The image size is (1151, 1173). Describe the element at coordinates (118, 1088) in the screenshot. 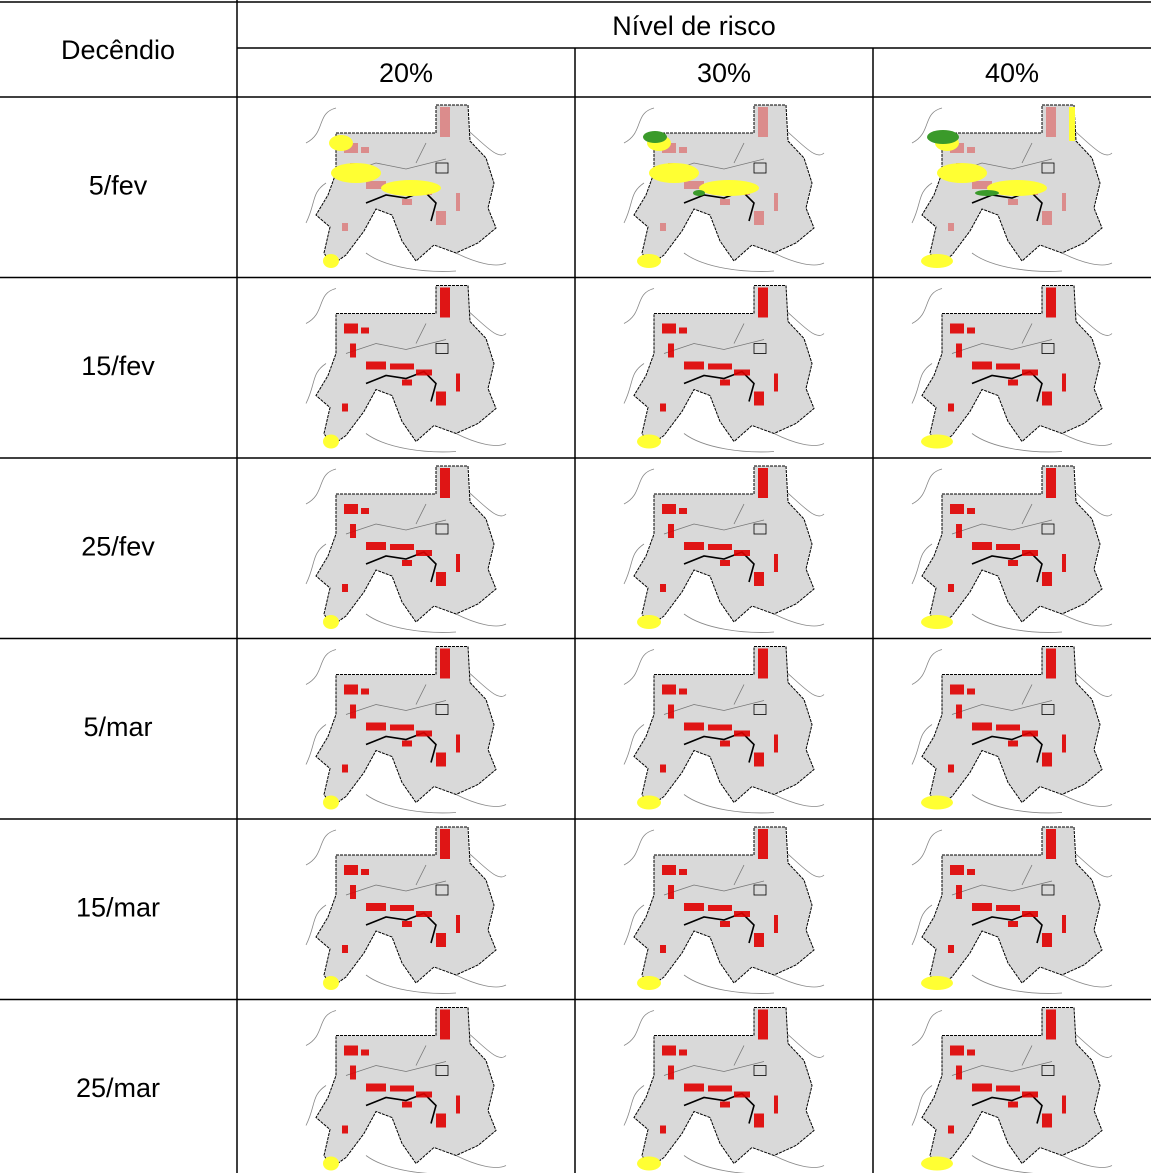

I see `row-label: 25/mar` at that location.